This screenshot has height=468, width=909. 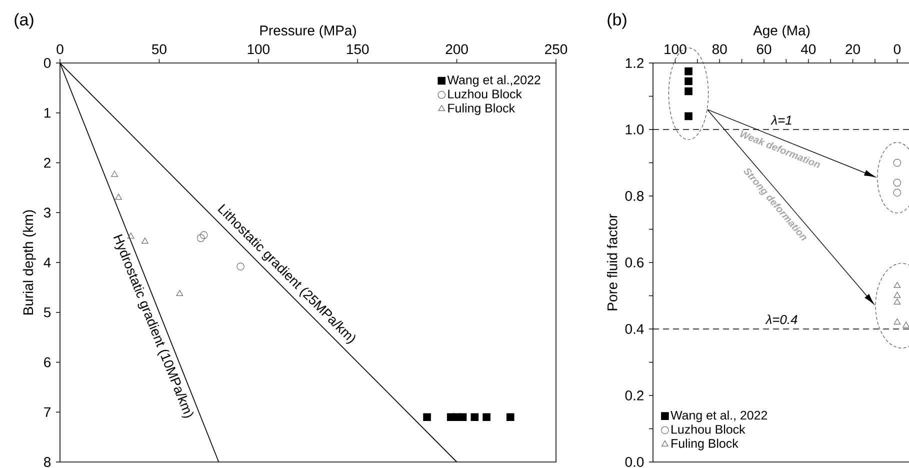 I want to click on ref-line-label: λ=1, so click(x=781, y=120).